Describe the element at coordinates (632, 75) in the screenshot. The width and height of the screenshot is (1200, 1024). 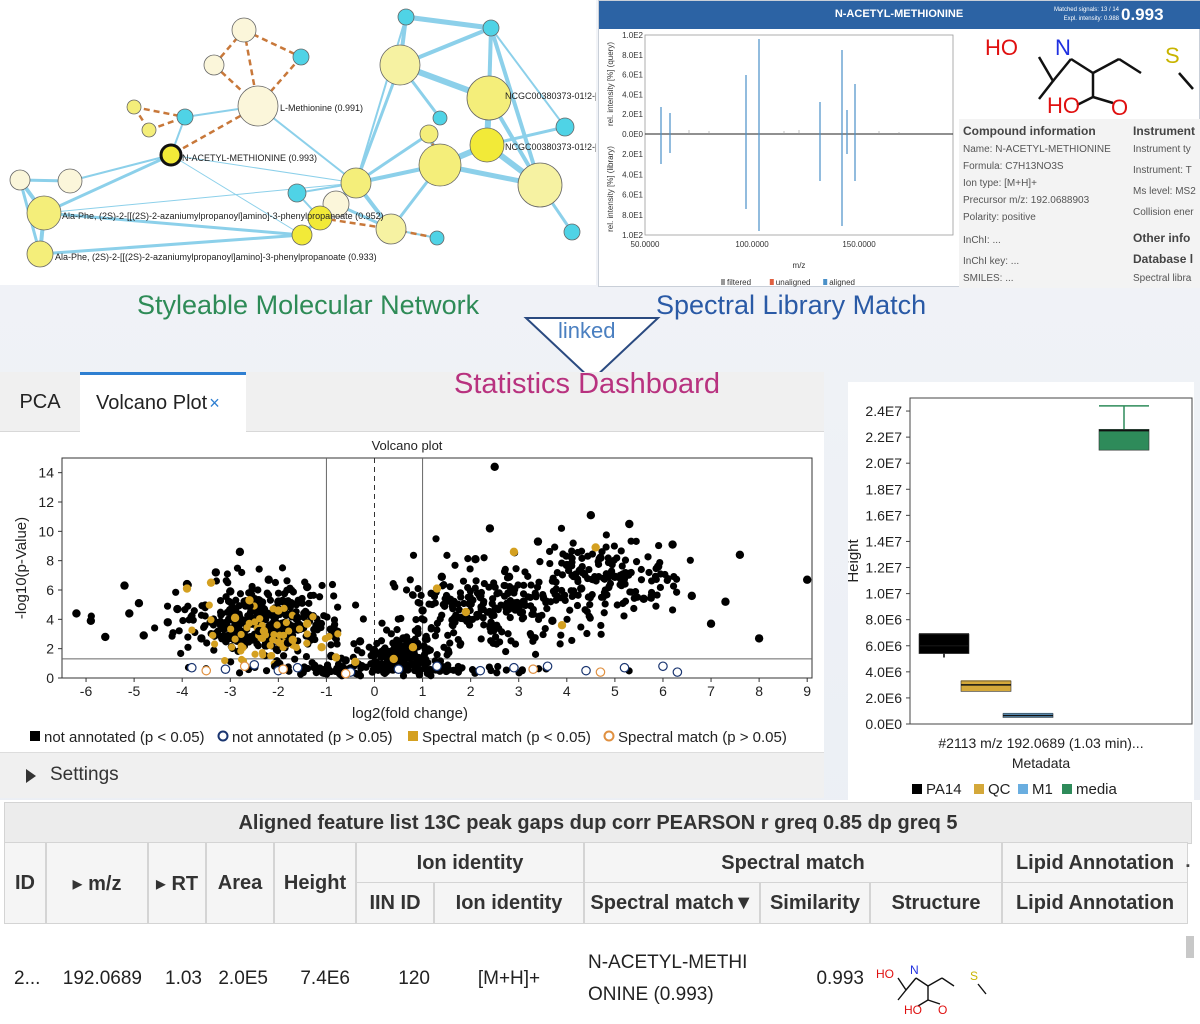
I see `spectrum-y-tick: 6.0E1` at that location.